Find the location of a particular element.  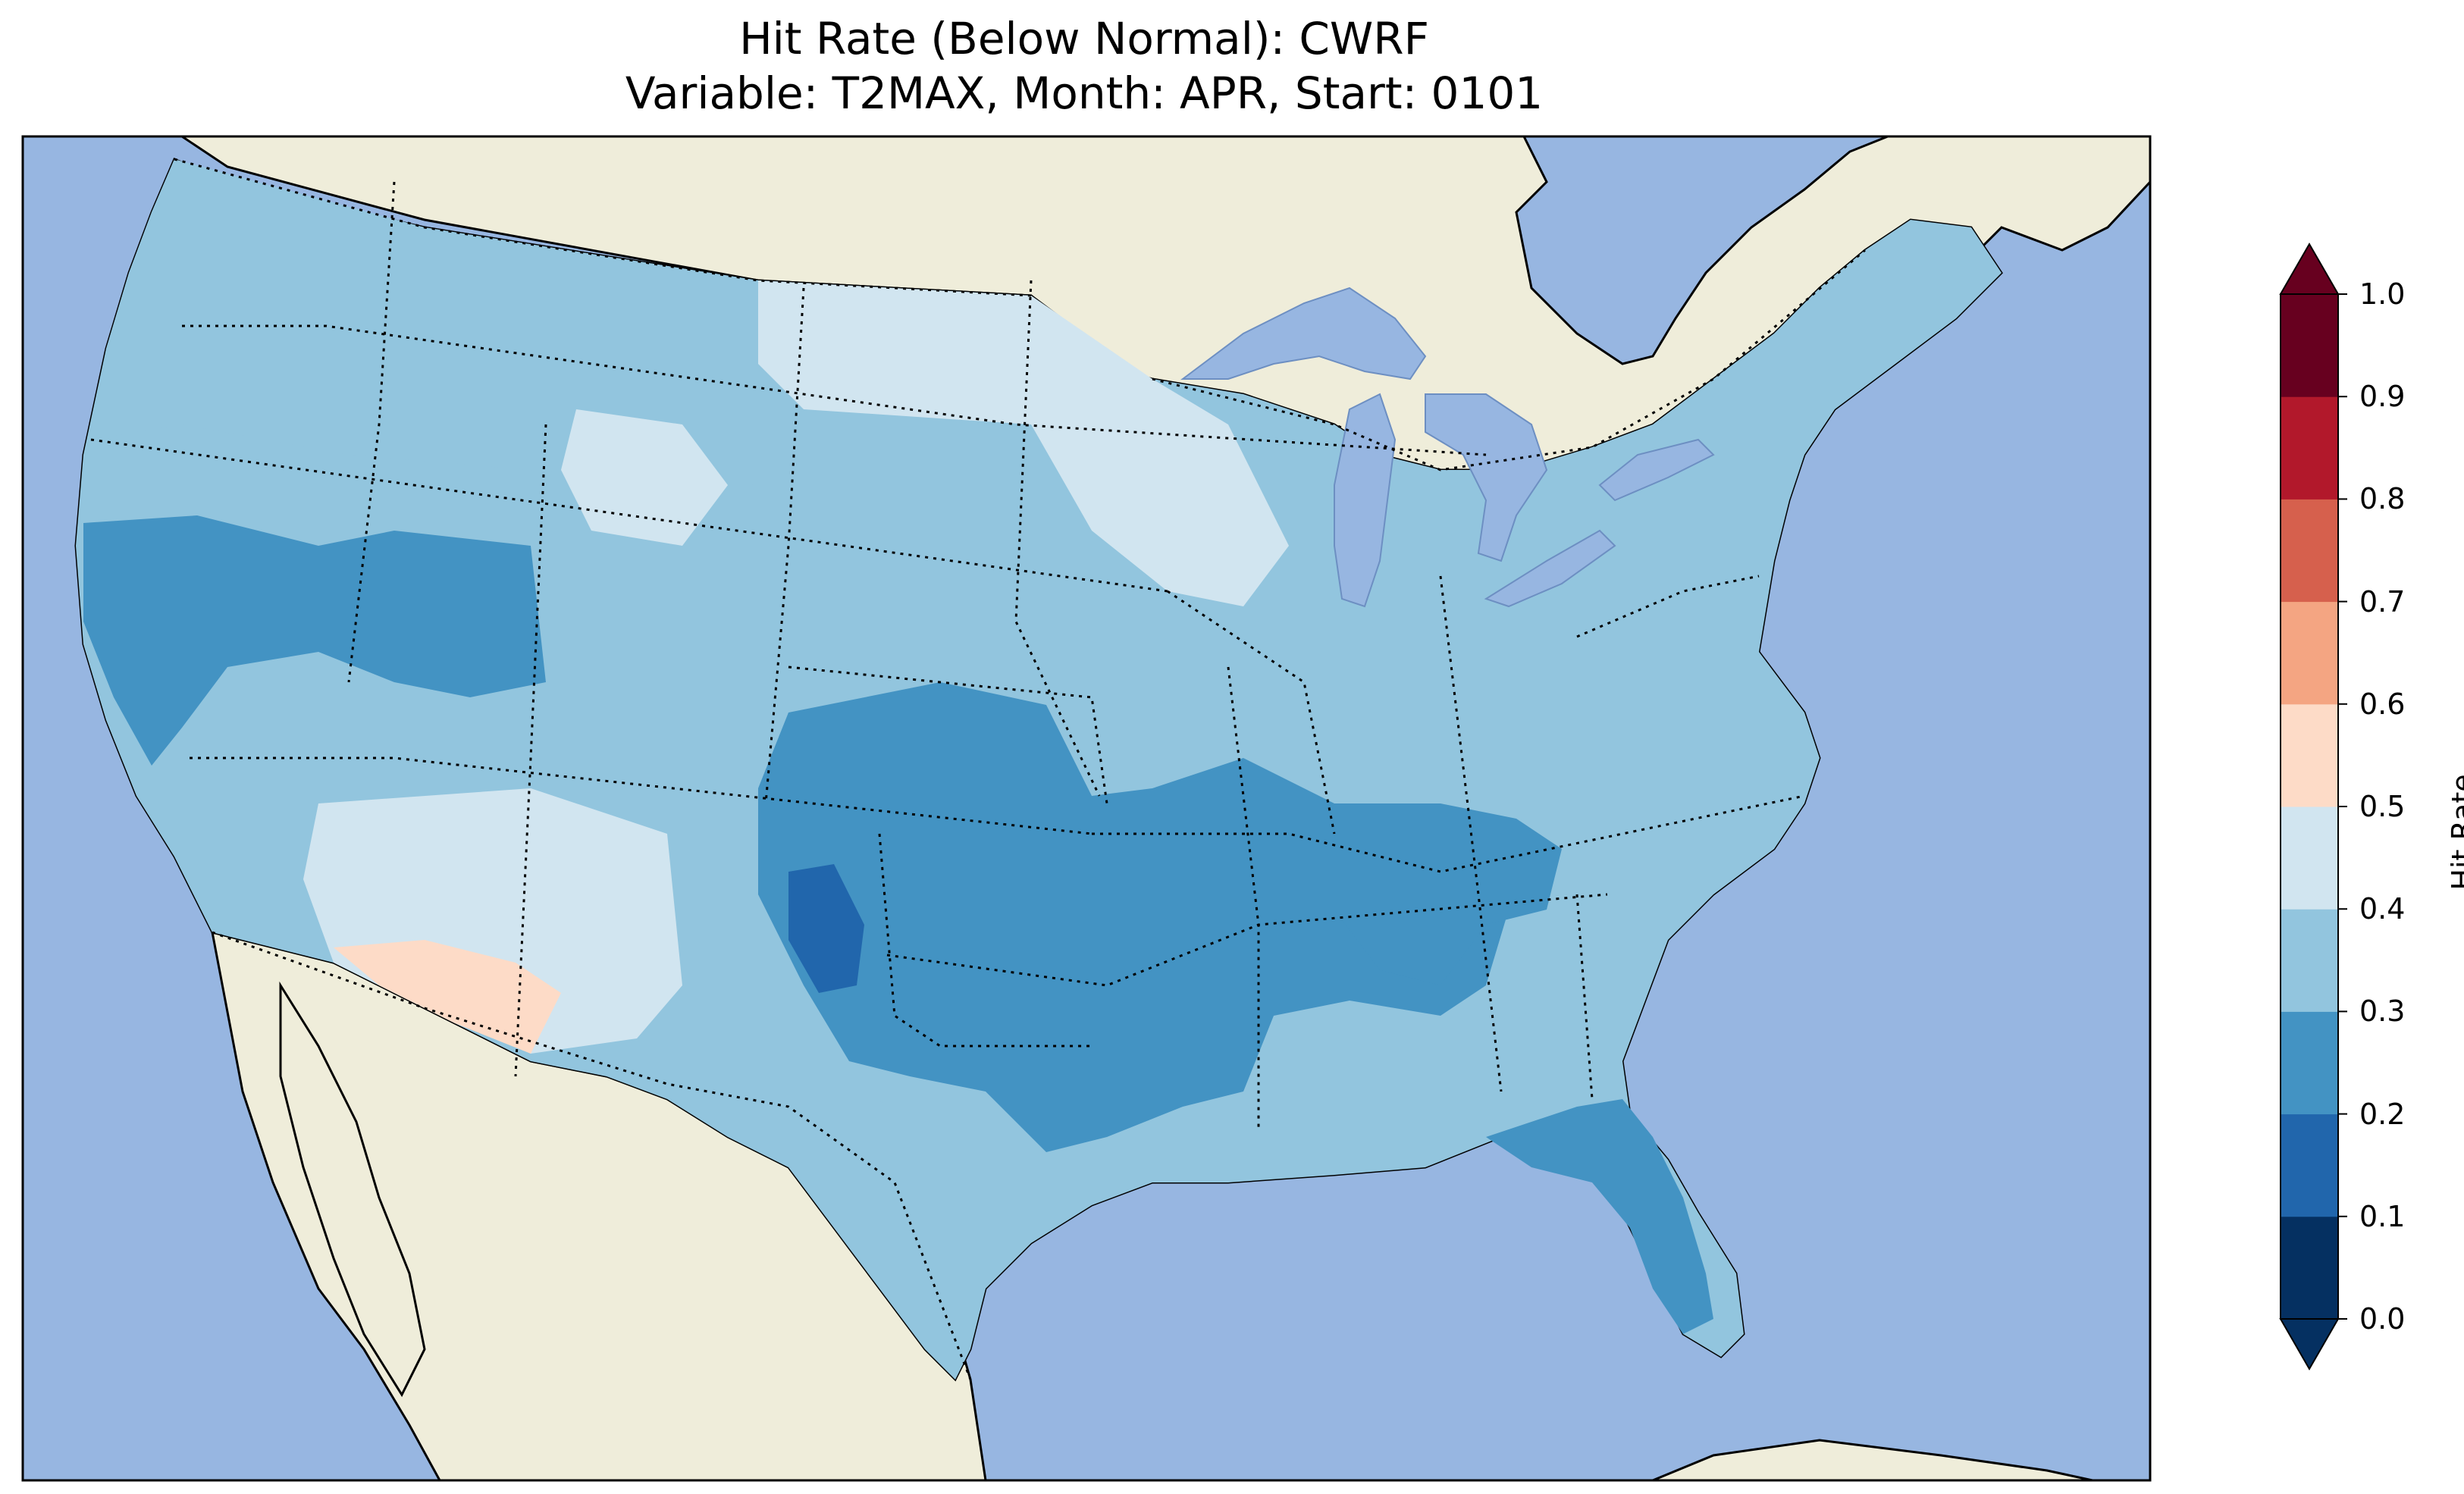

colorbar-tick-label: 0.5 is located at coordinates (2382, 806).